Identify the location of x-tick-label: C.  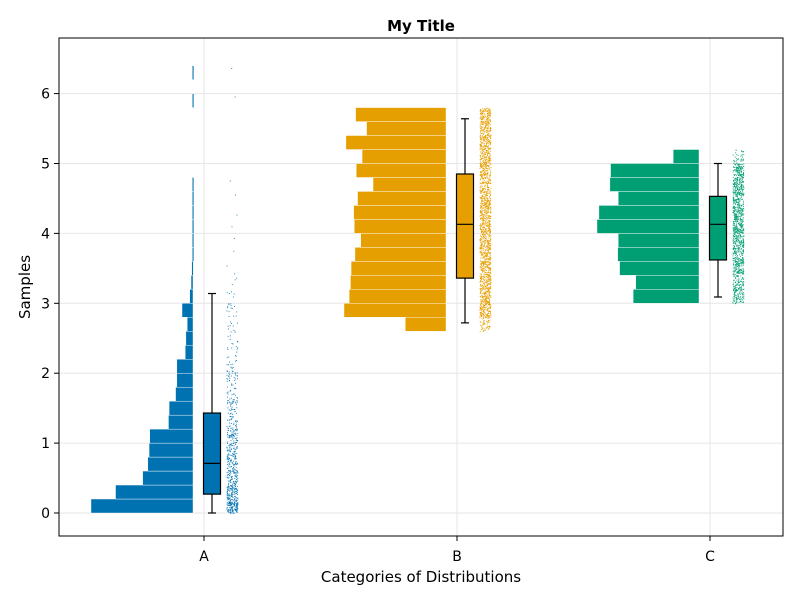
(710, 557).